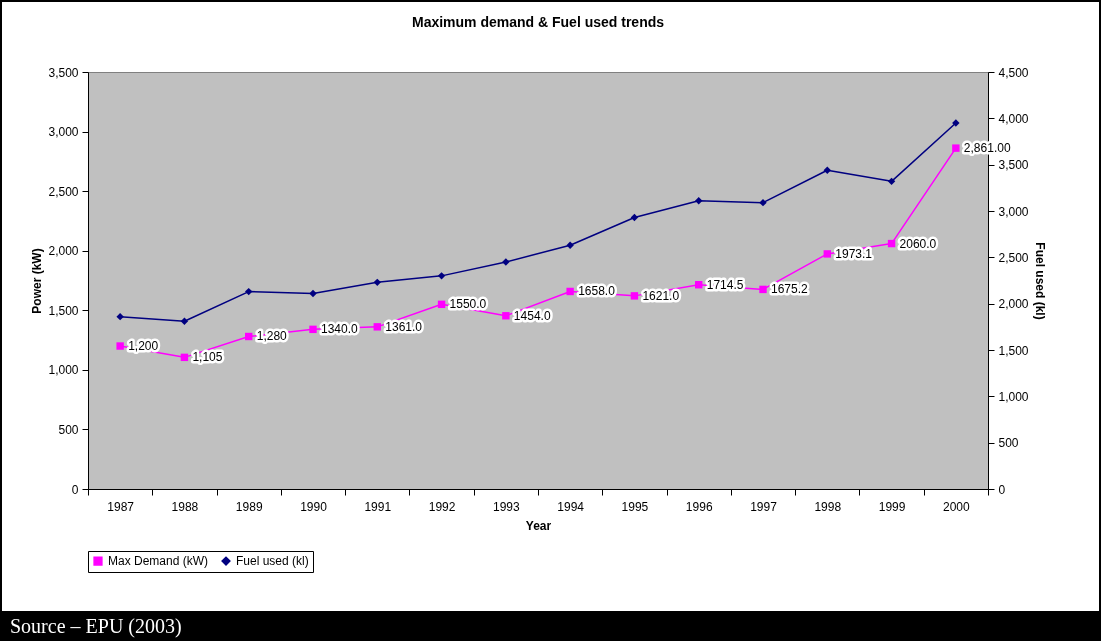 The image size is (1101, 641). Describe the element at coordinates (158, 561) in the screenshot. I see `legend-label: Max Demand (kW)` at that location.